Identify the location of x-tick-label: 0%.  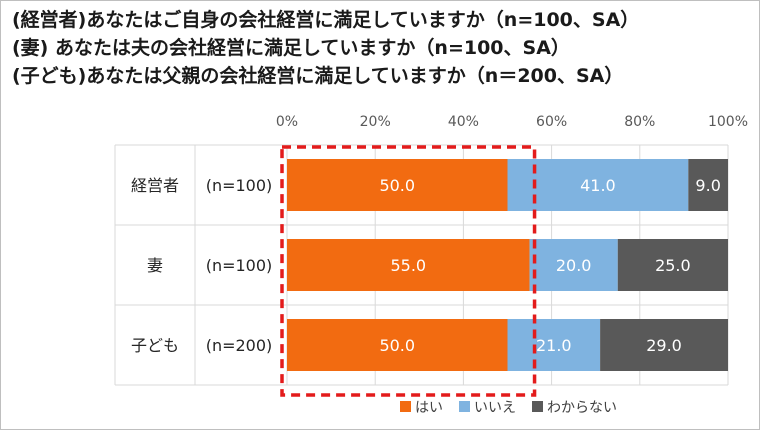
(287, 122).